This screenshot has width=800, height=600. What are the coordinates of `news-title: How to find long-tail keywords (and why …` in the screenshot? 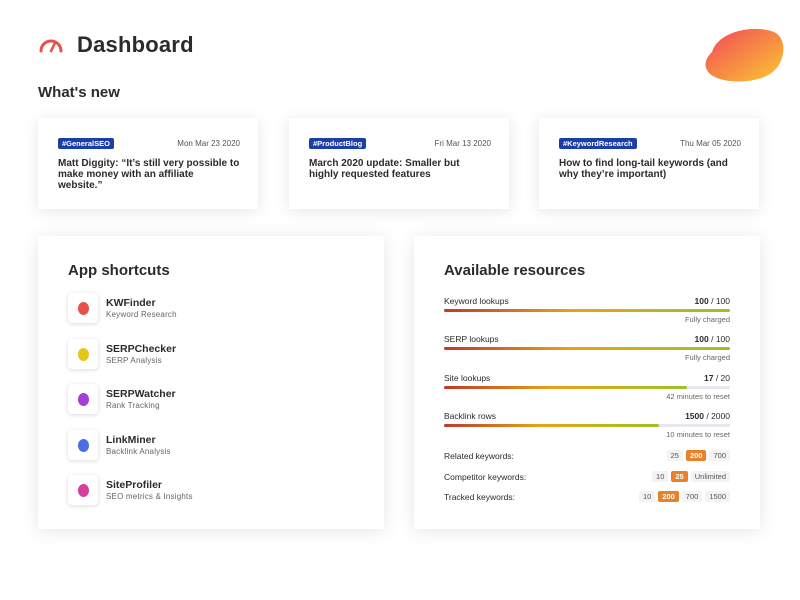 It's located at (643, 169).